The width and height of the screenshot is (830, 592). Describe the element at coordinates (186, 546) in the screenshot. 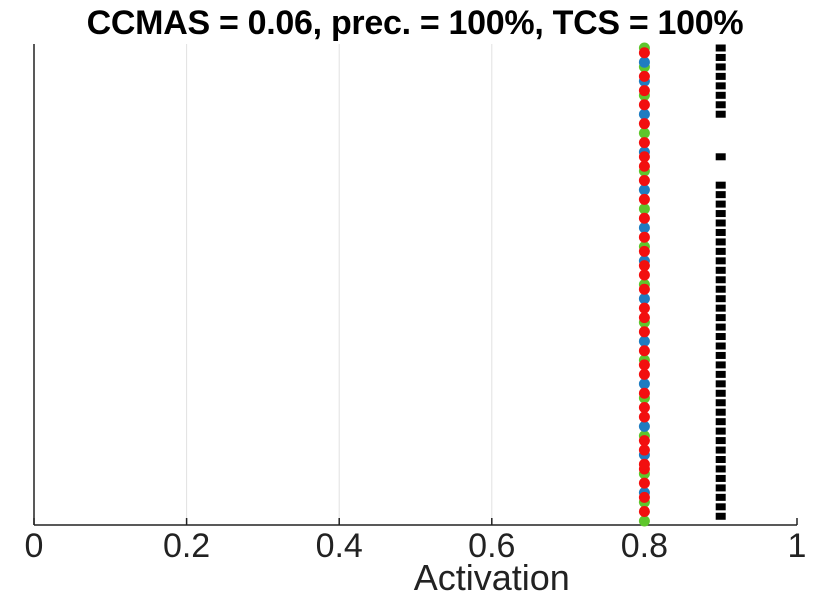

I see `x-tick-label: 0.2` at that location.